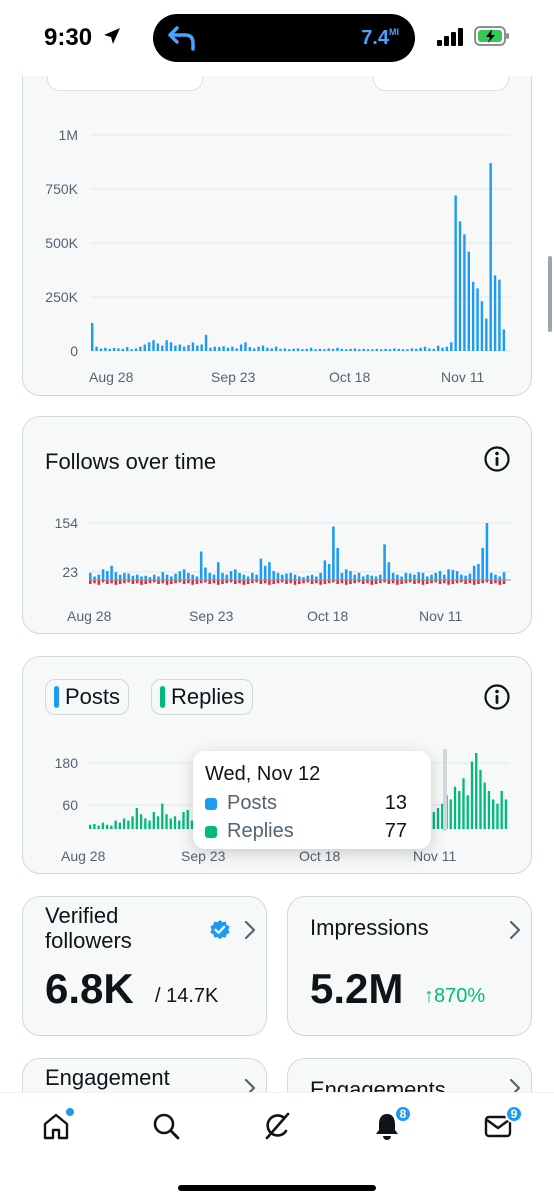 Image resolution: width=554 pixels, height=1200 pixels. What do you see at coordinates (89, 988) in the screenshot?
I see `verified-followers-value: 6.8K` at bounding box center [89, 988].